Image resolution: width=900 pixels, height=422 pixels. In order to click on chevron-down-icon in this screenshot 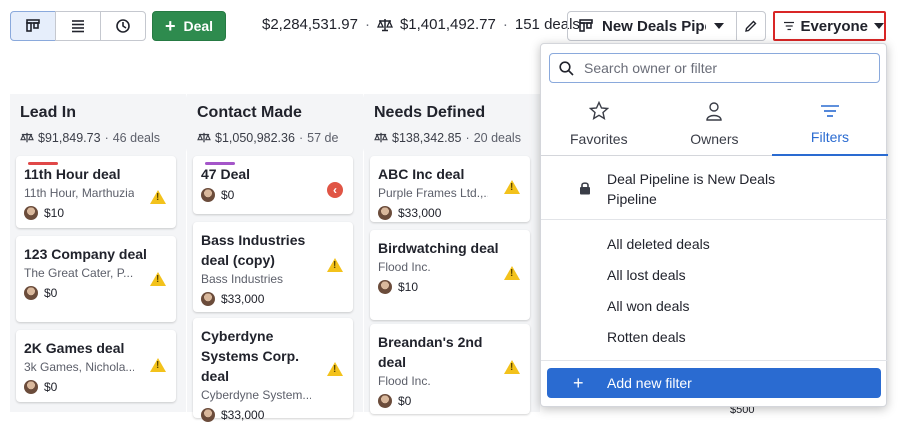, I will do `click(879, 26)`.